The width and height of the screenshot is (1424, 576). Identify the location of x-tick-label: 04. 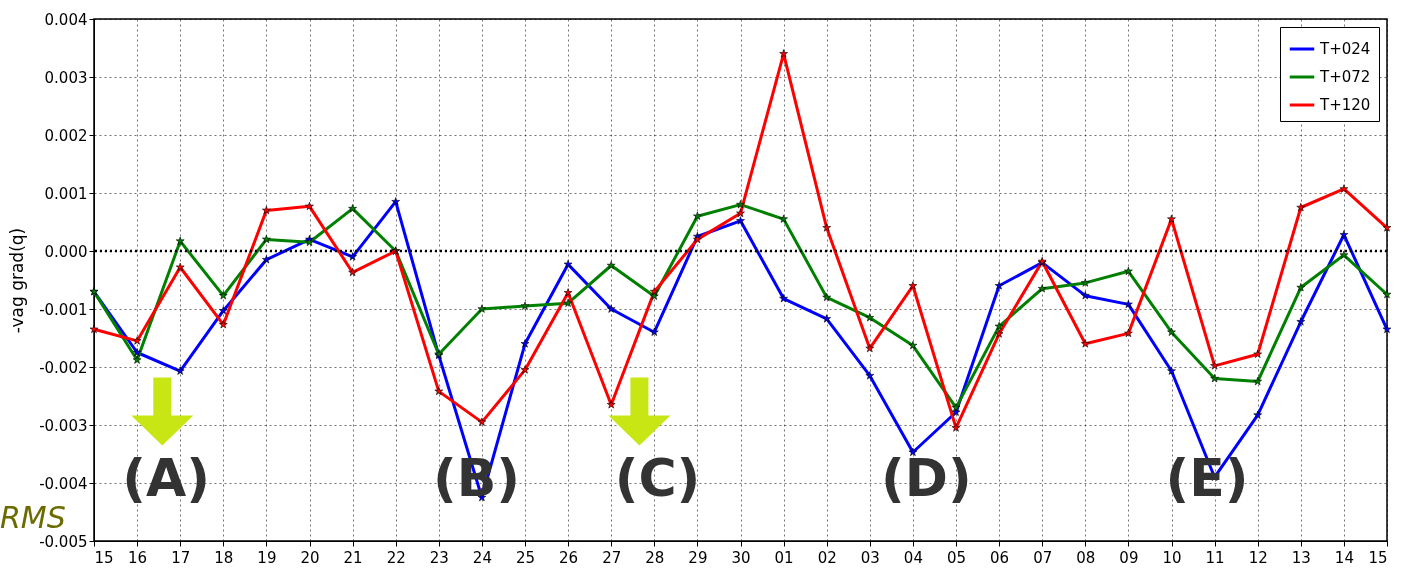
(913, 557).